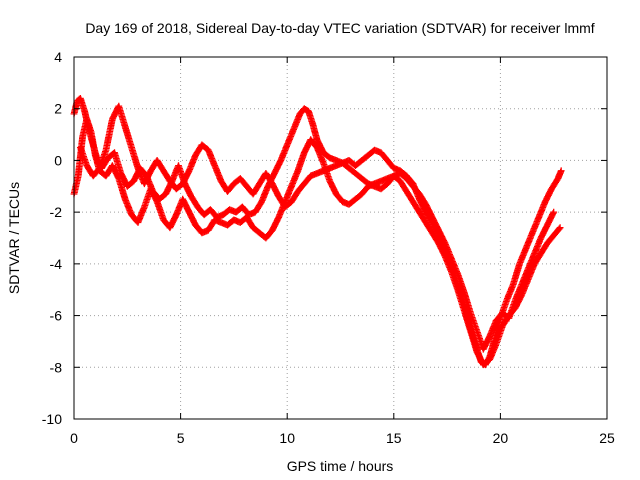 The image size is (640, 480). Describe the element at coordinates (181, 438) in the screenshot. I see `x-tick-label: 5` at that location.